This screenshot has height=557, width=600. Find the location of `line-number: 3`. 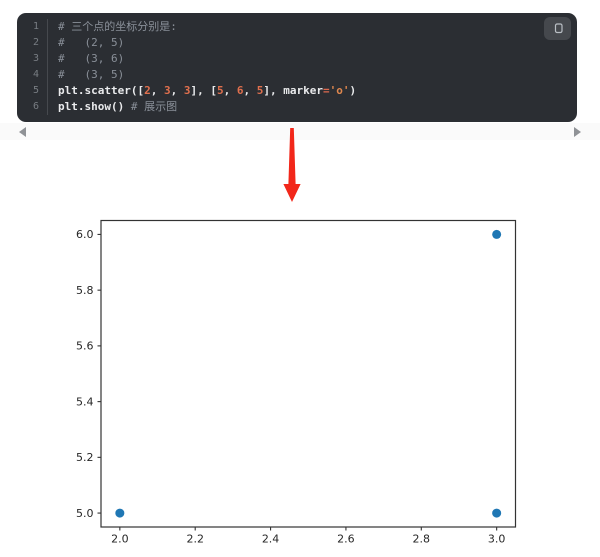

line-number: 3 is located at coordinates (35, 58).